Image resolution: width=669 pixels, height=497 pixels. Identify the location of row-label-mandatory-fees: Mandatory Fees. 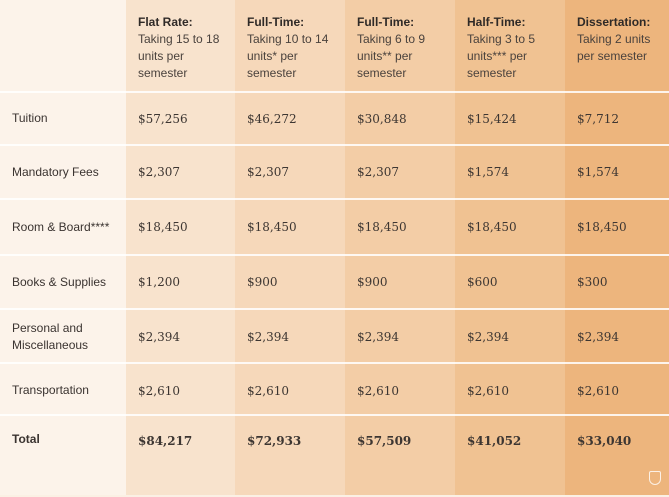
(55, 171).